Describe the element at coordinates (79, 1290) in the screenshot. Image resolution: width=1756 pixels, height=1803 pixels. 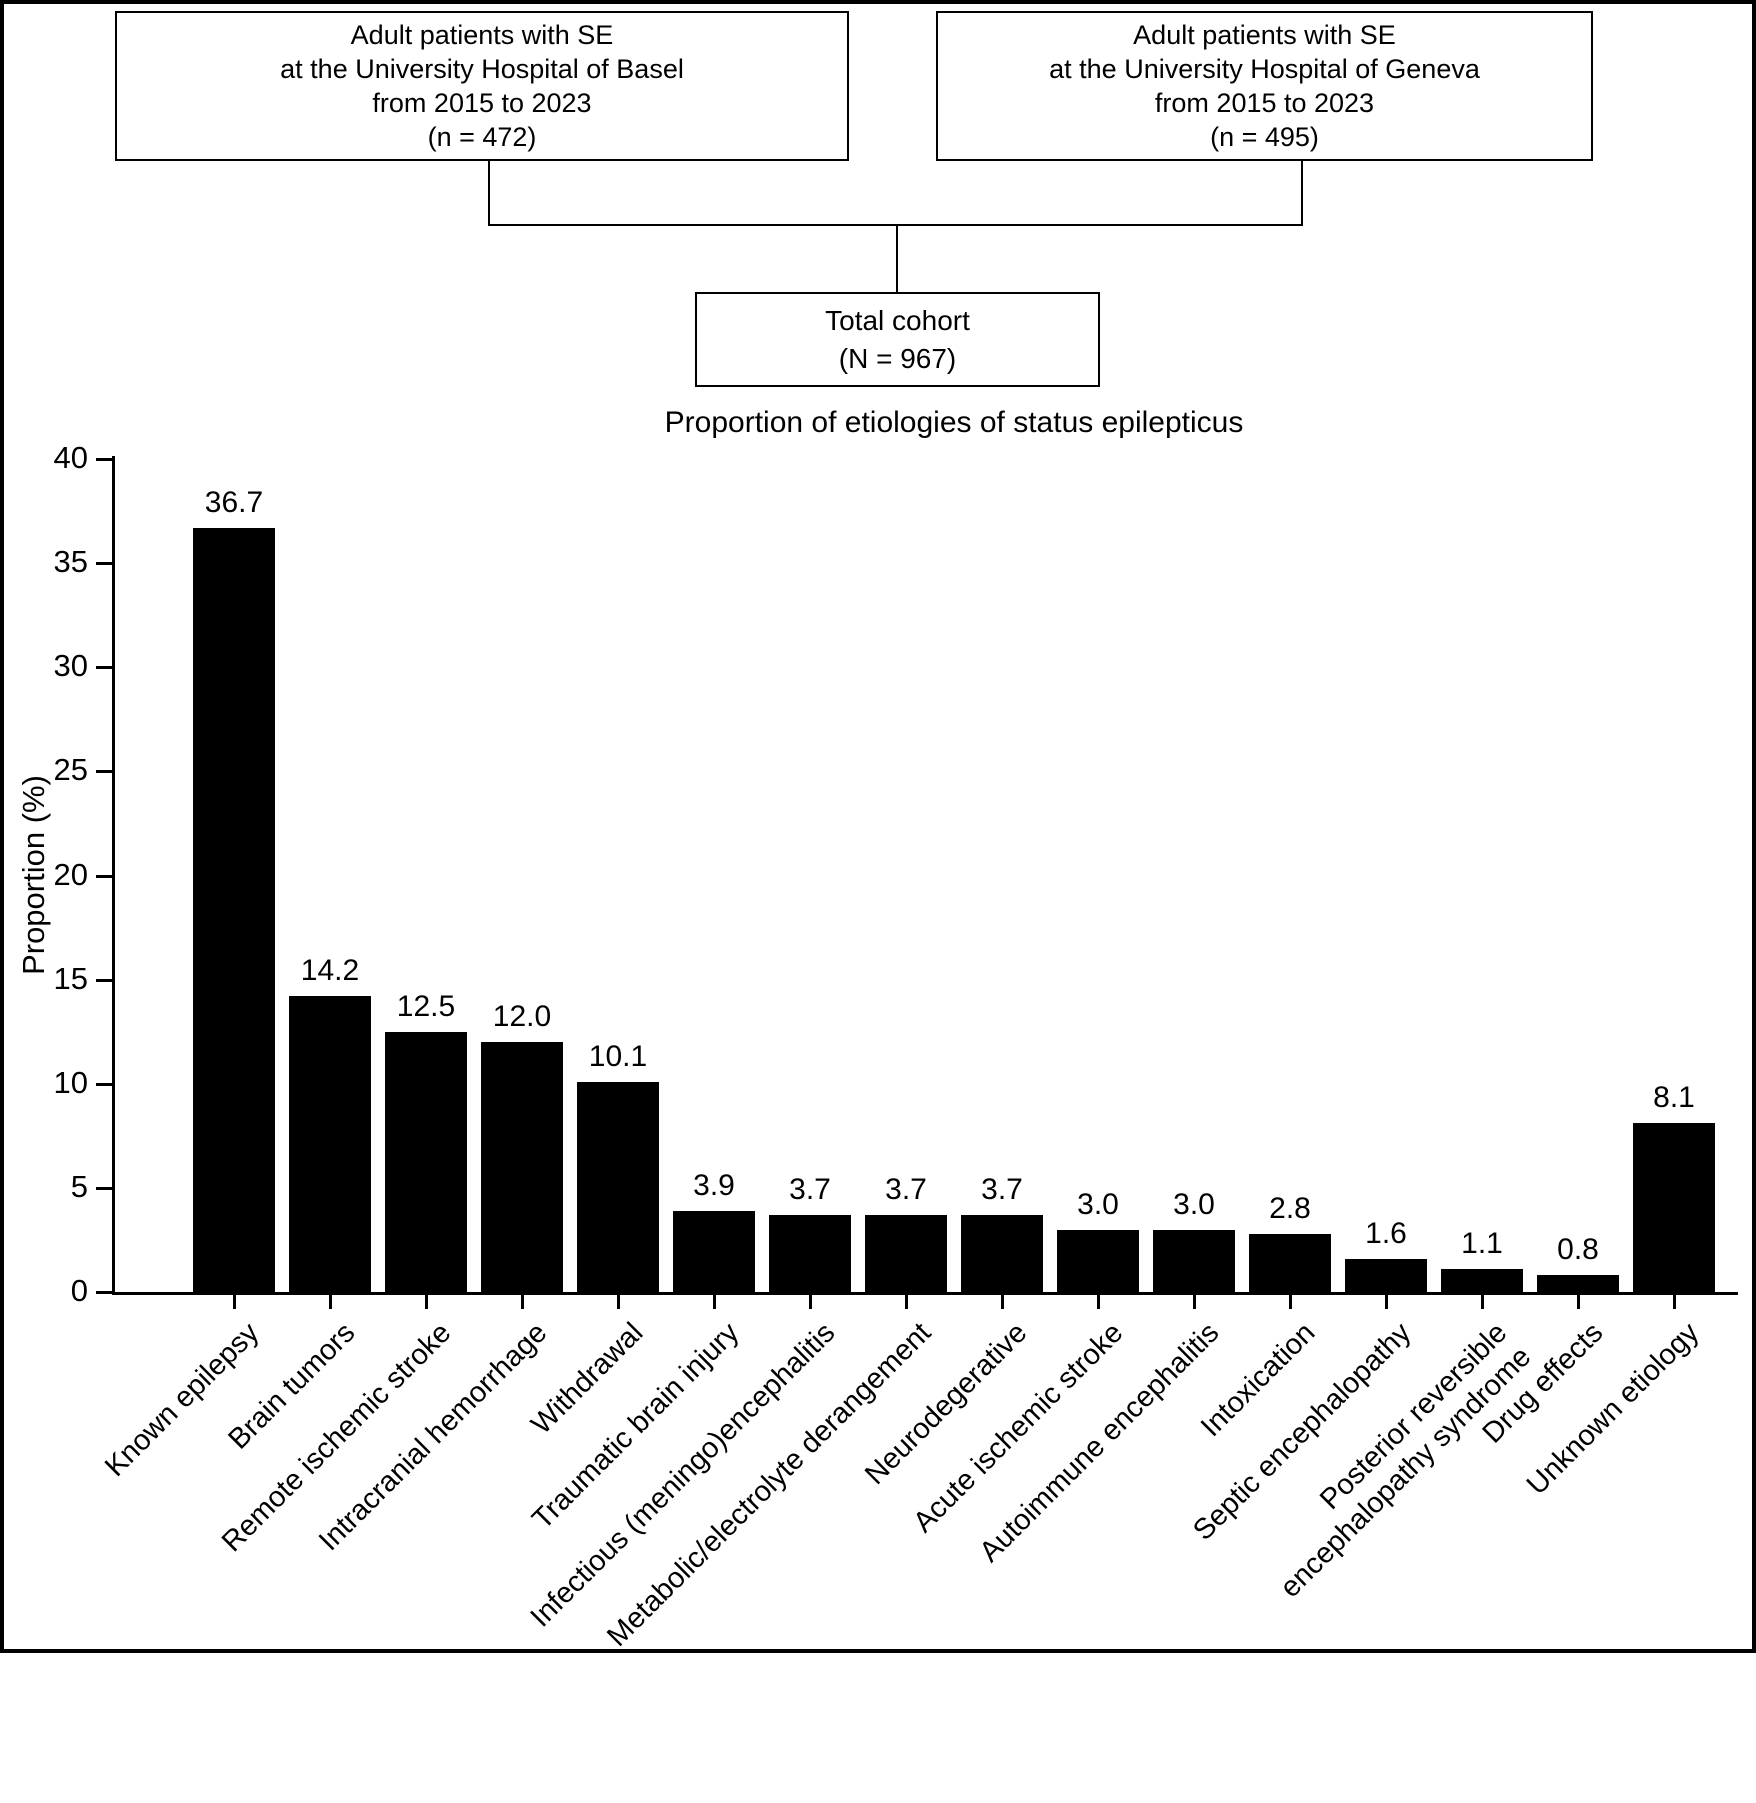
I see `y-tick-label-0: 0` at that location.